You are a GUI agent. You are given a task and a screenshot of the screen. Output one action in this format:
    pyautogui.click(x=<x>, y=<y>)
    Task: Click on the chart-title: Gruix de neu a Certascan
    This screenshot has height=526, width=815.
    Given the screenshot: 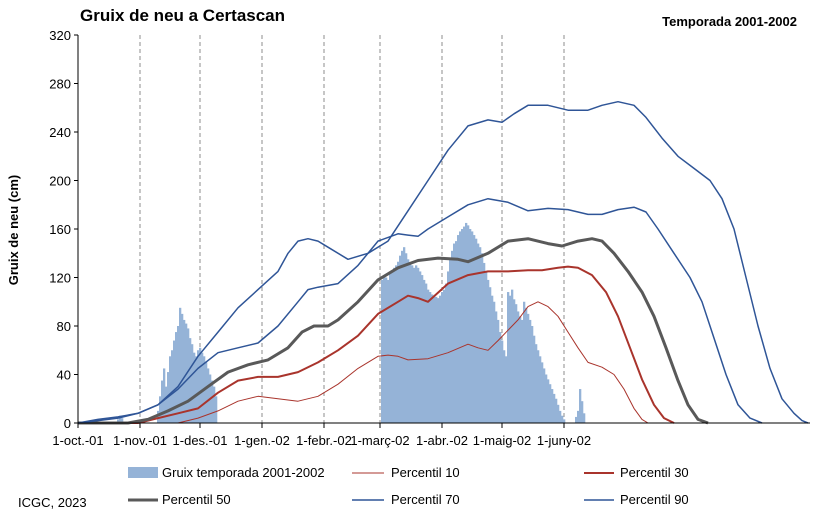 What is the action you would take?
    pyautogui.click(x=182, y=15)
    